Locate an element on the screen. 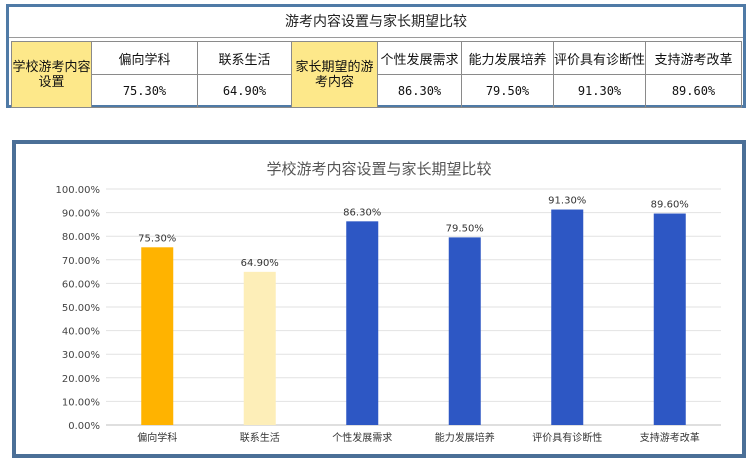 This screenshot has height=462, width=756. x-tick-label: 评价具有诊断性 is located at coordinates (567, 437).